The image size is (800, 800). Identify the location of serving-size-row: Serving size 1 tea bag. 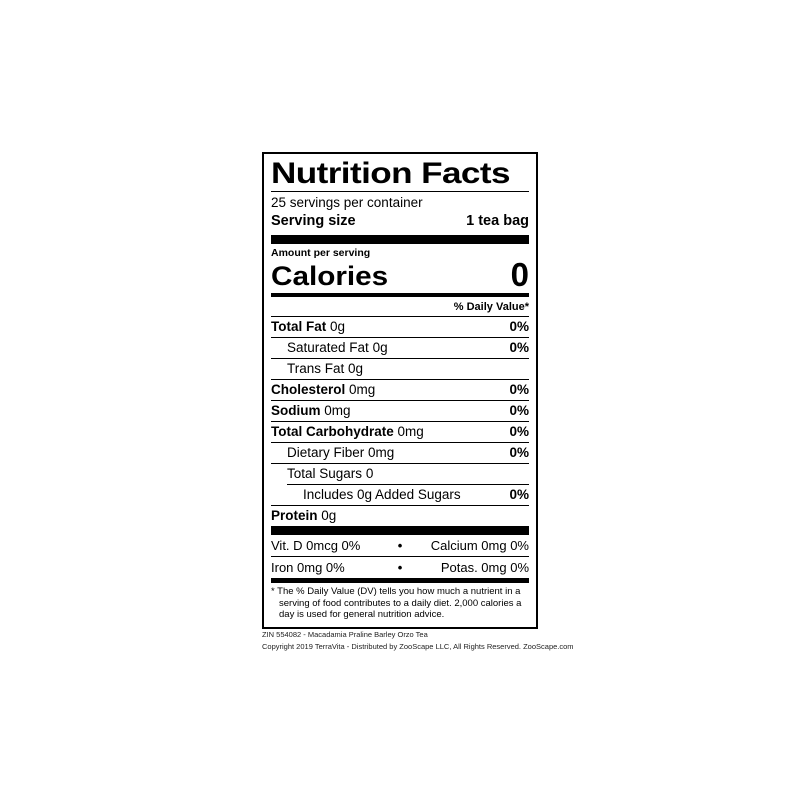
(400, 223).